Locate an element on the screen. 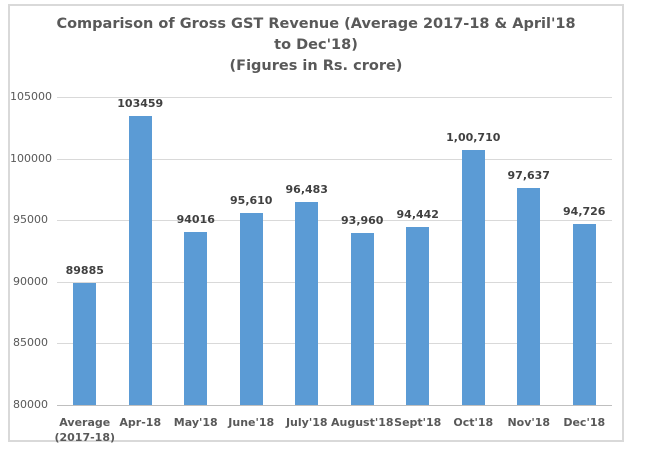  x-category-label-line: Average is located at coordinates (85, 422).